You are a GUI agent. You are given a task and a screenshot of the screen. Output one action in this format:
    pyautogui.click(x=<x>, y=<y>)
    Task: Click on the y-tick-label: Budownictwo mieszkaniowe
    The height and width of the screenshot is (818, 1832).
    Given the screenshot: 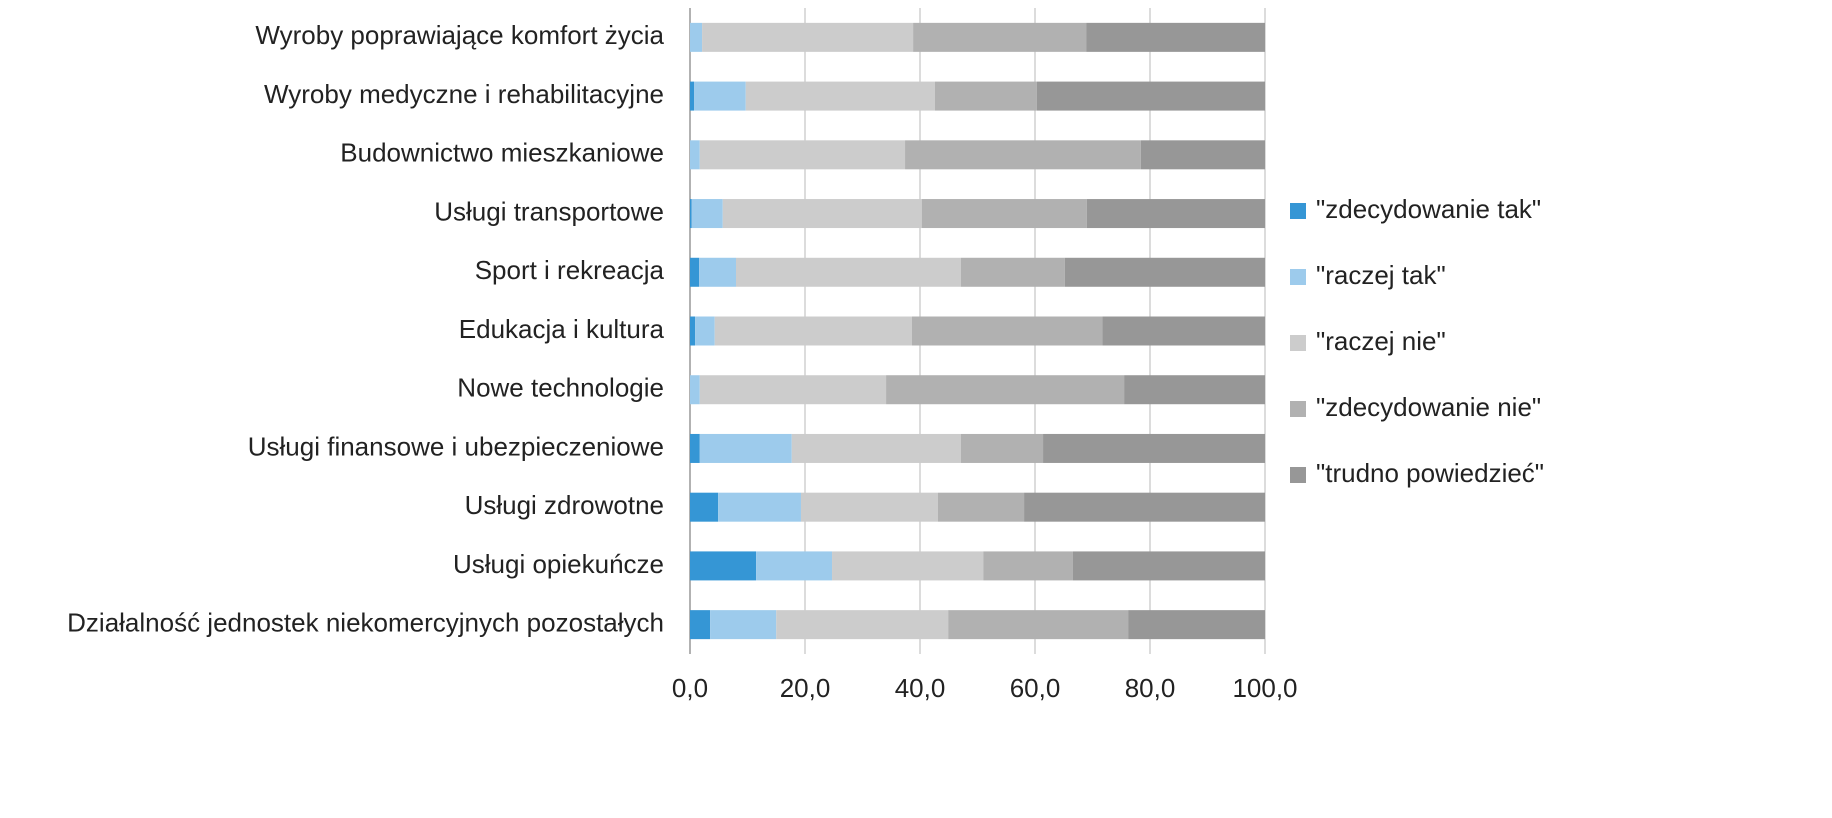 What is the action you would take?
    pyautogui.click(x=502, y=153)
    